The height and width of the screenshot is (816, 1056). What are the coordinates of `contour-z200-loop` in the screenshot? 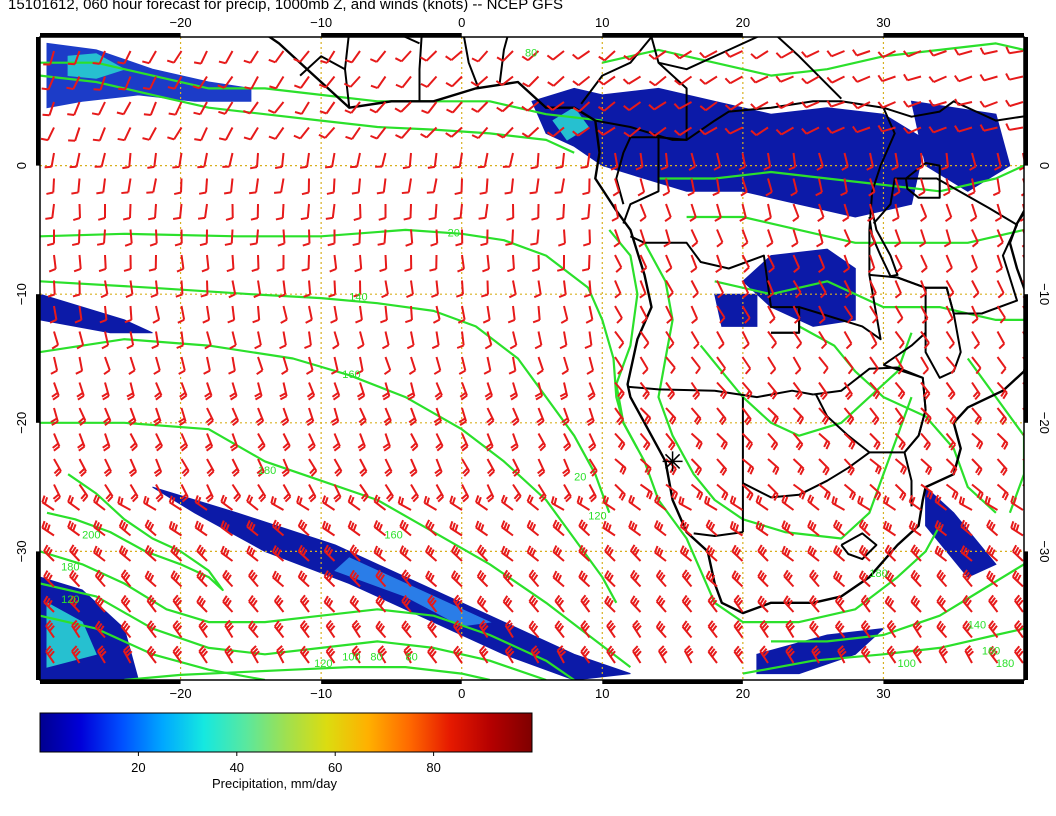 It's located at (135, 532).